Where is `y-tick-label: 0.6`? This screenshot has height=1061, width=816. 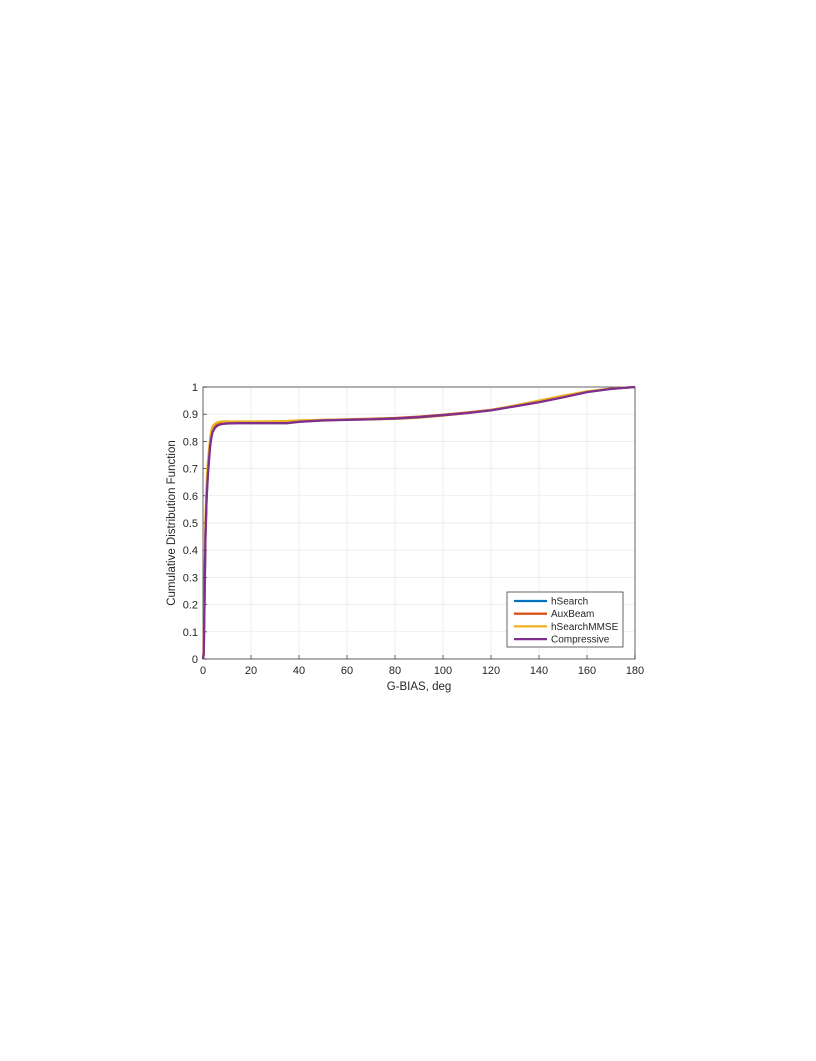
y-tick-label: 0.6 is located at coordinates (190, 497).